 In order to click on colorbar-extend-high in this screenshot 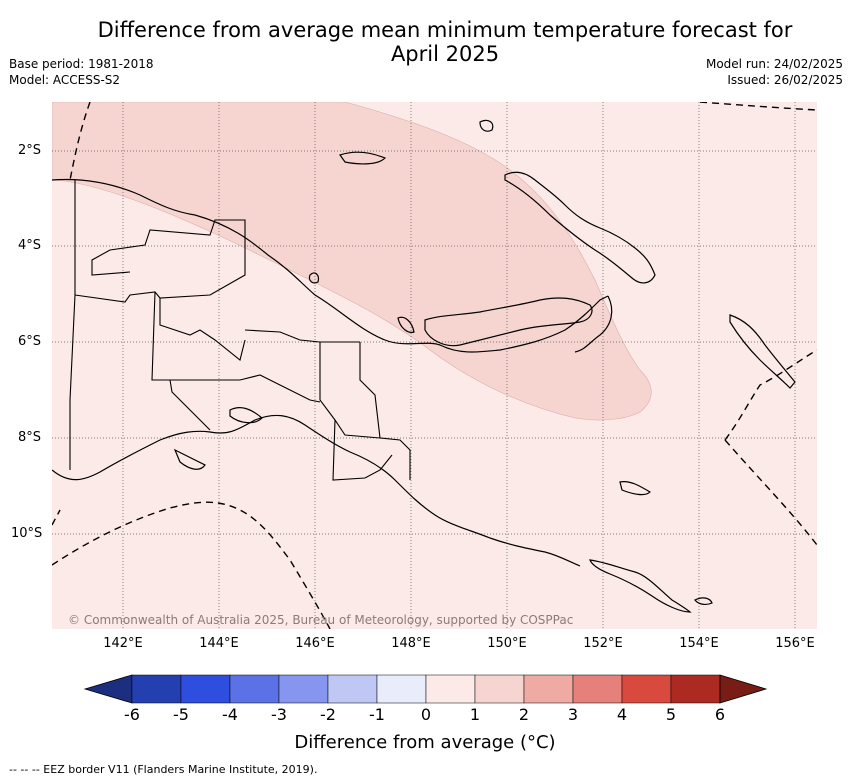, I will do `click(743, 689)`.